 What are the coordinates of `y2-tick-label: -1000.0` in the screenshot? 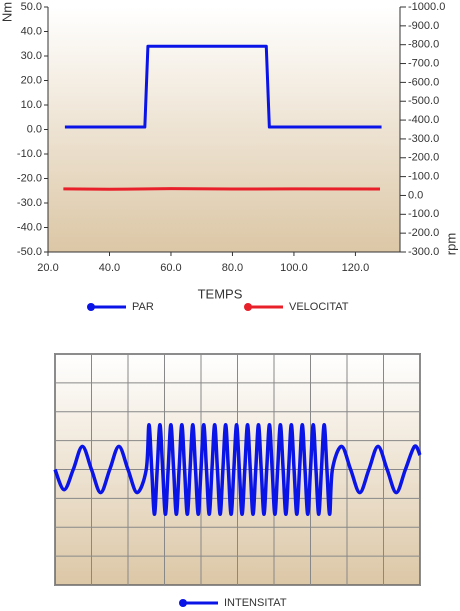 It's located at (426, 7).